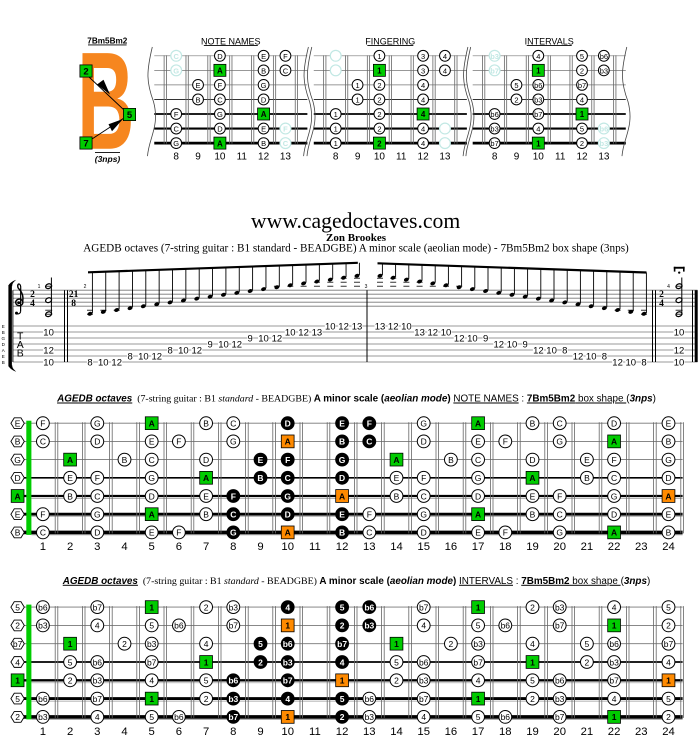  I want to click on svg-text: 14, so click(396, 732).